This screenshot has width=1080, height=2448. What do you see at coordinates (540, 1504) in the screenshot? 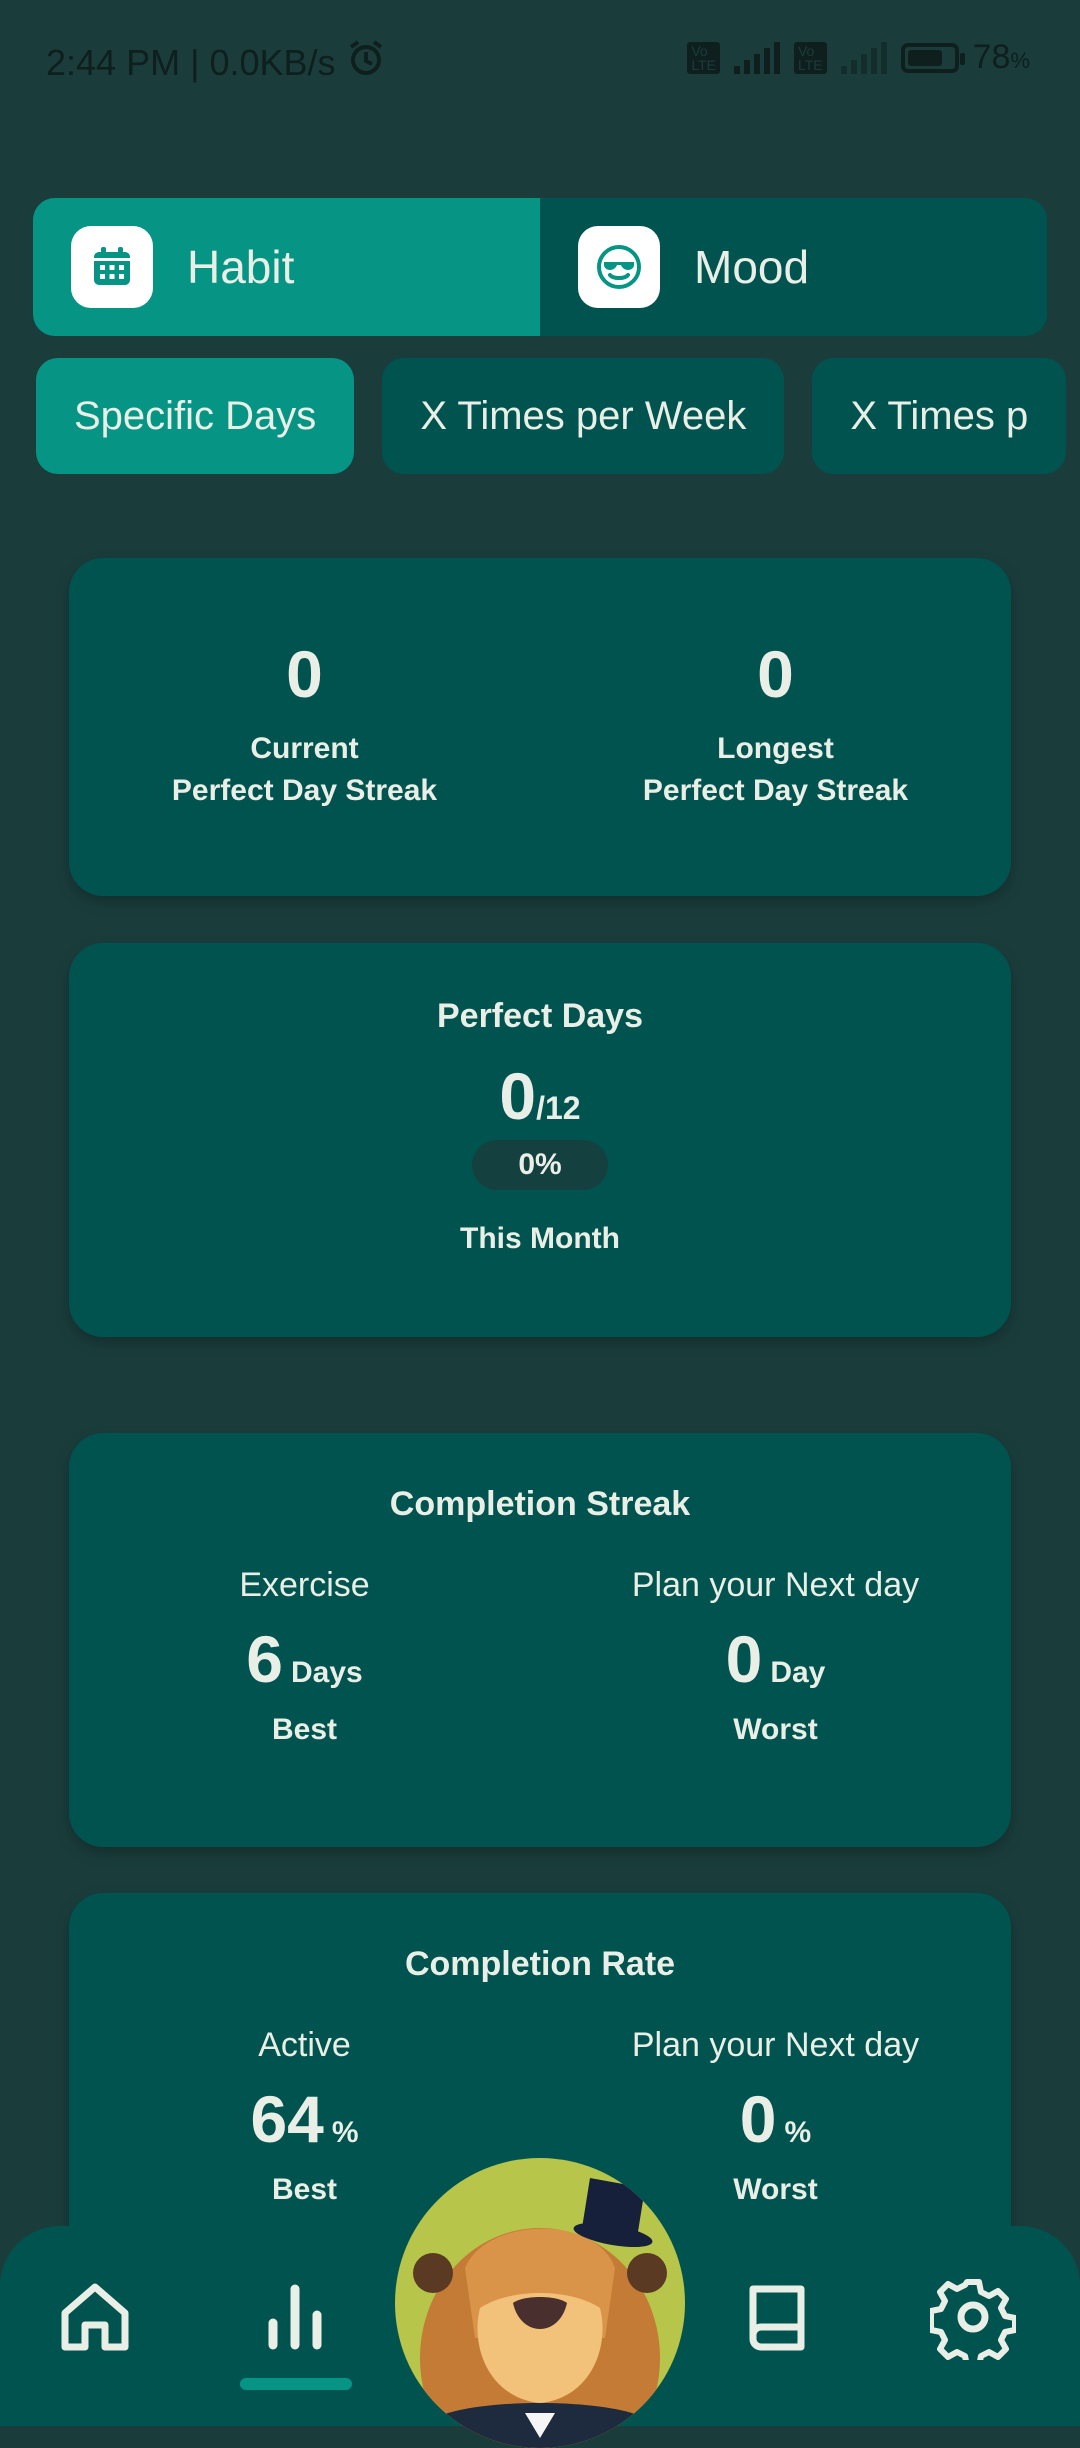
I see `completion-streak-title: Completion Streak` at bounding box center [540, 1504].